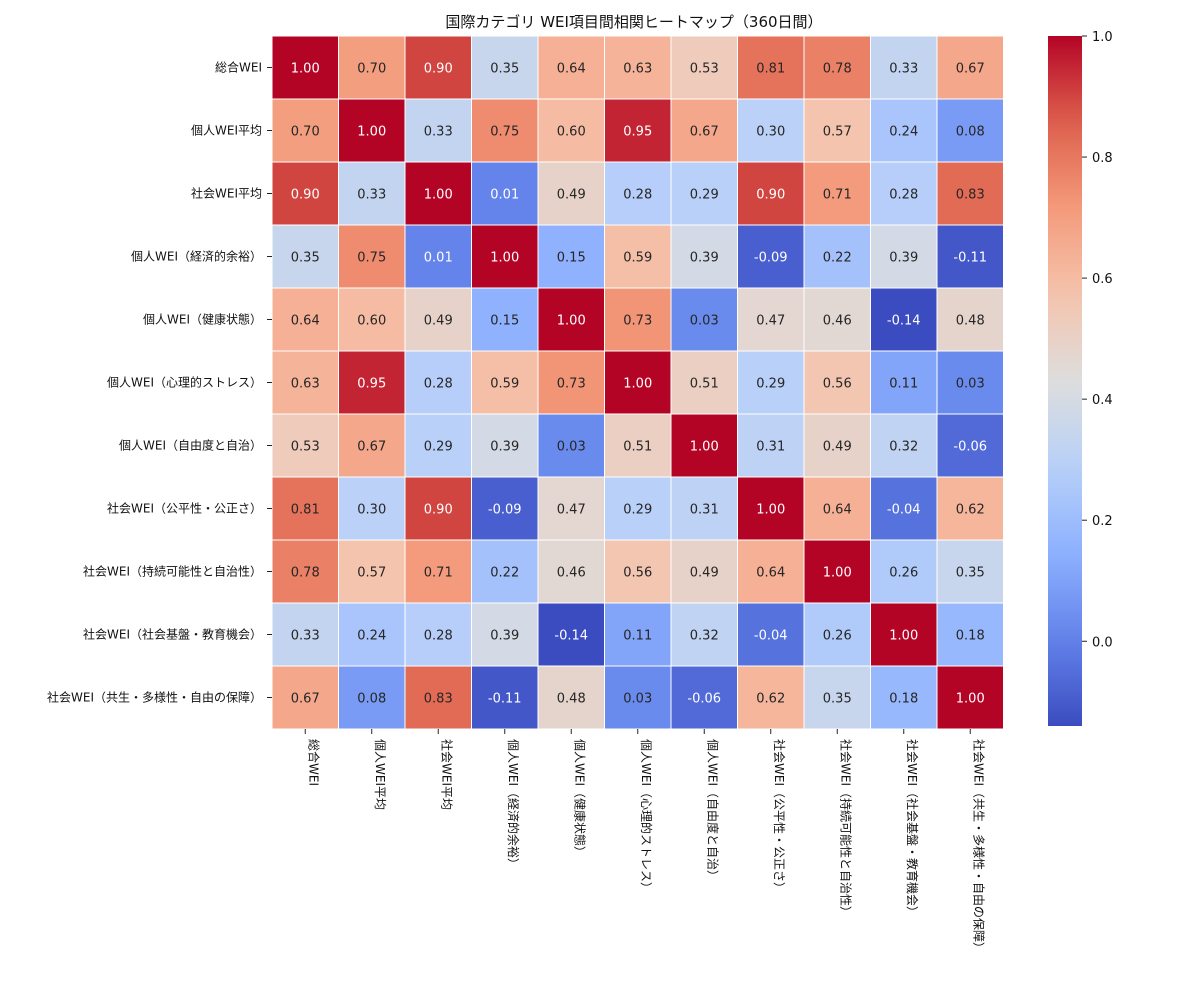 The width and height of the screenshot is (1200, 1000). Describe the element at coordinates (637, 573) in the screenshot. I see `cell-value-label: 0.56` at that location.